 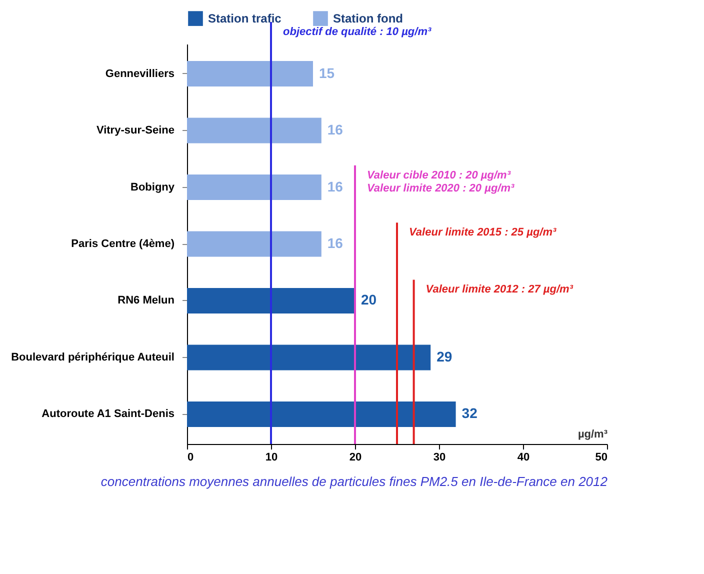 I want to click on y-tick-label: Bobigny, so click(x=153, y=187).